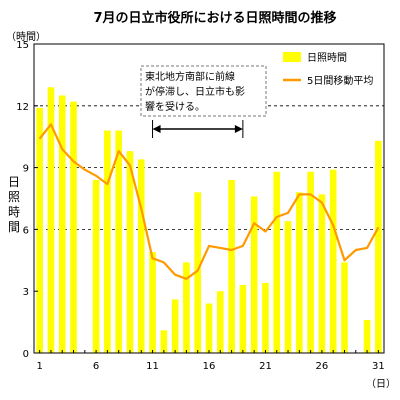 Image resolution: width=400 pixels, height=400 pixels. What do you see at coordinates (209, 366) in the screenshot?
I see `x-tick-label: 16` at bounding box center [209, 366].